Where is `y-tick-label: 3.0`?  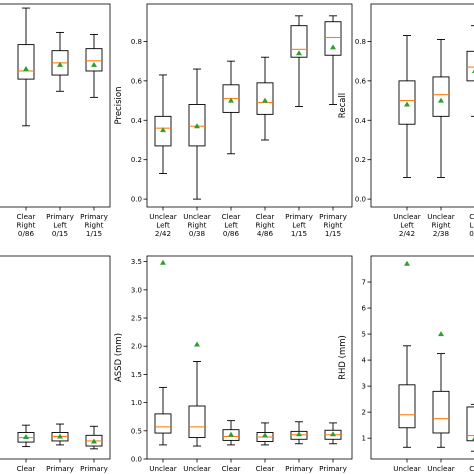
y-tick-label: 3.0 is located at coordinates (136, 290).